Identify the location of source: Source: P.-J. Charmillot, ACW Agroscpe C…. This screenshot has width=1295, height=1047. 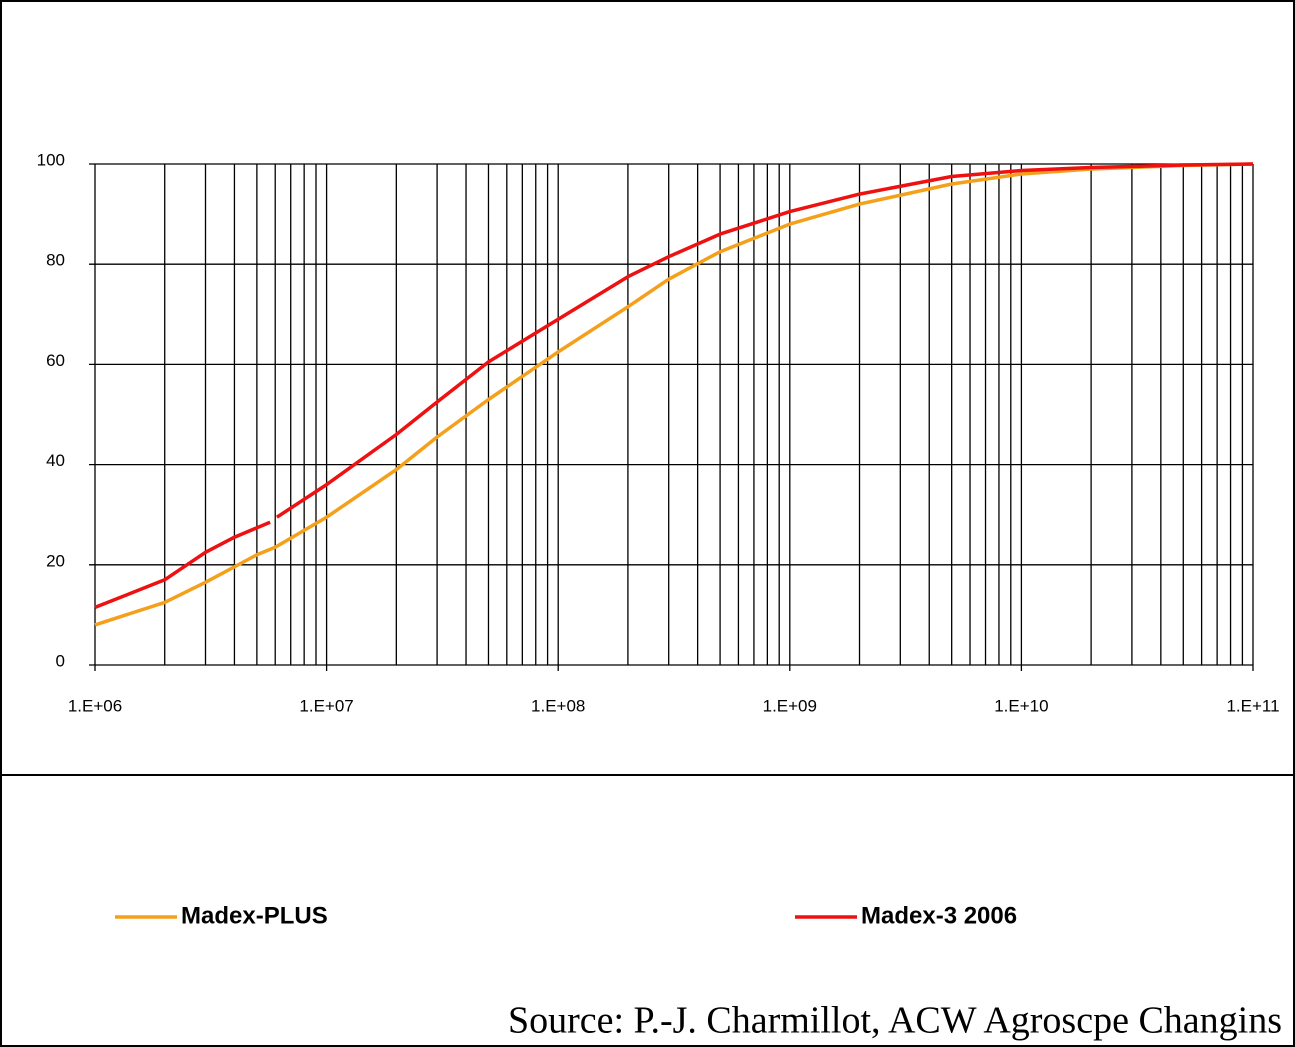
(895, 1021).